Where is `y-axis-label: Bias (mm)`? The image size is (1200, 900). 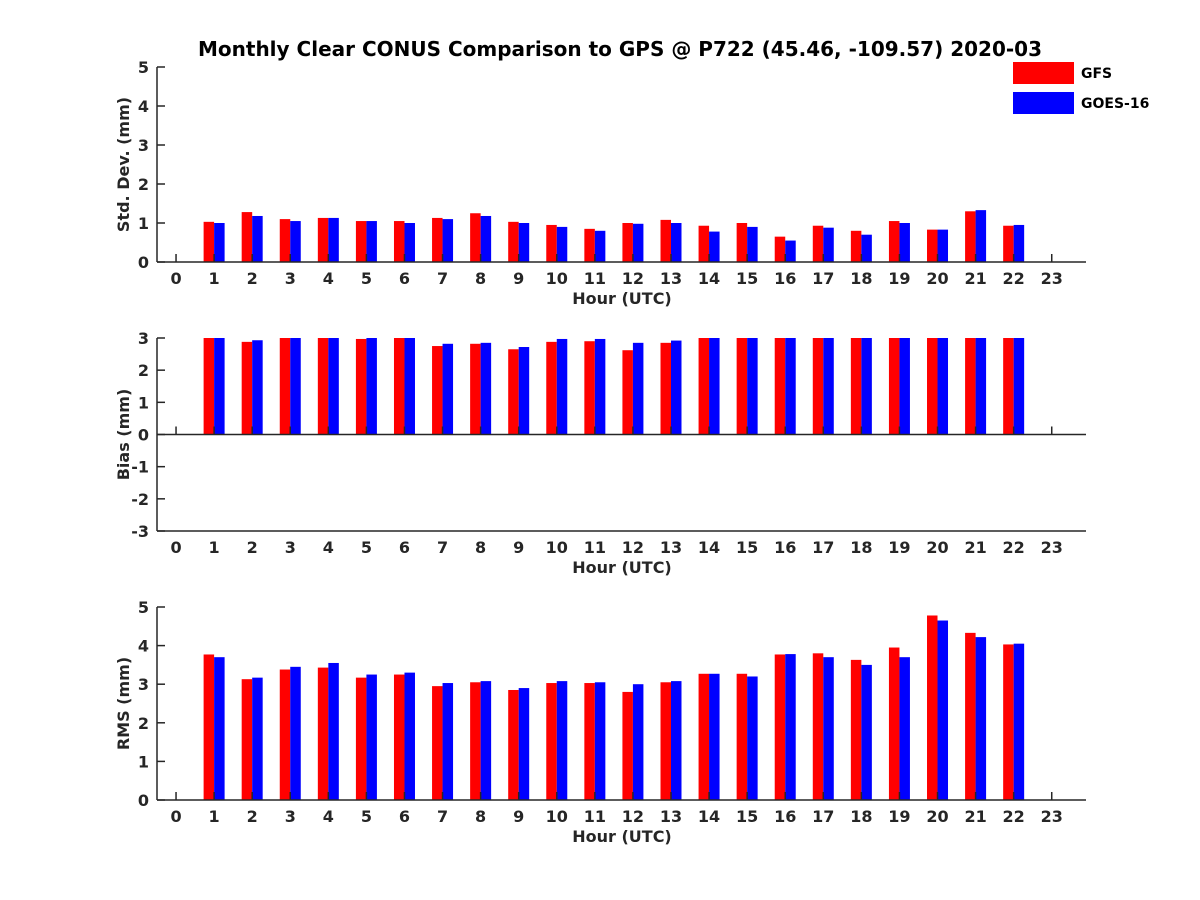 y-axis-label: Bias (mm) is located at coordinates (123, 435).